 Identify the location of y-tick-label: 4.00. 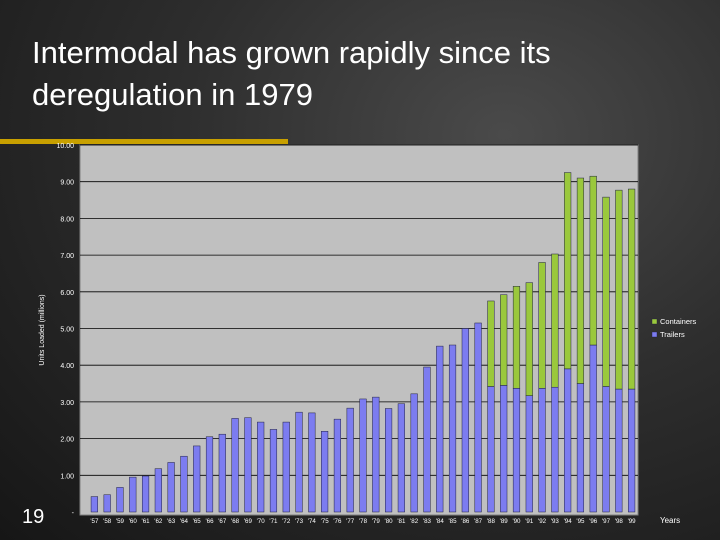
(67, 366).